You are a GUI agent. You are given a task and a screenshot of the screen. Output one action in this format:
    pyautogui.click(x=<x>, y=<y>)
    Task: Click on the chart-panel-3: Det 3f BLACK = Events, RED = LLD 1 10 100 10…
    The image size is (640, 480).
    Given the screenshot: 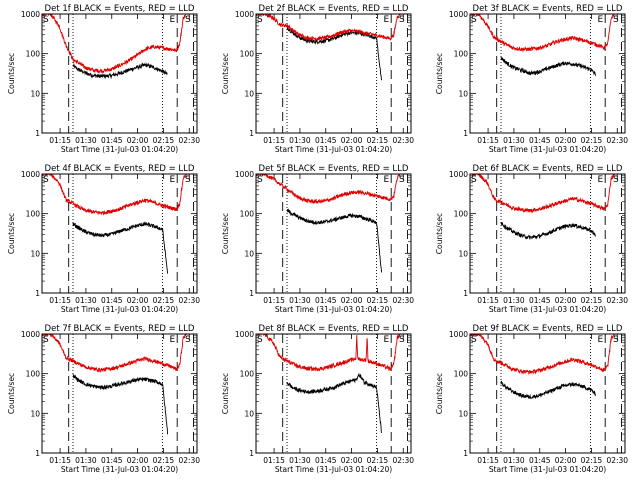 What is the action you would take?
    pyautogui.click(x=531, y=79)
    